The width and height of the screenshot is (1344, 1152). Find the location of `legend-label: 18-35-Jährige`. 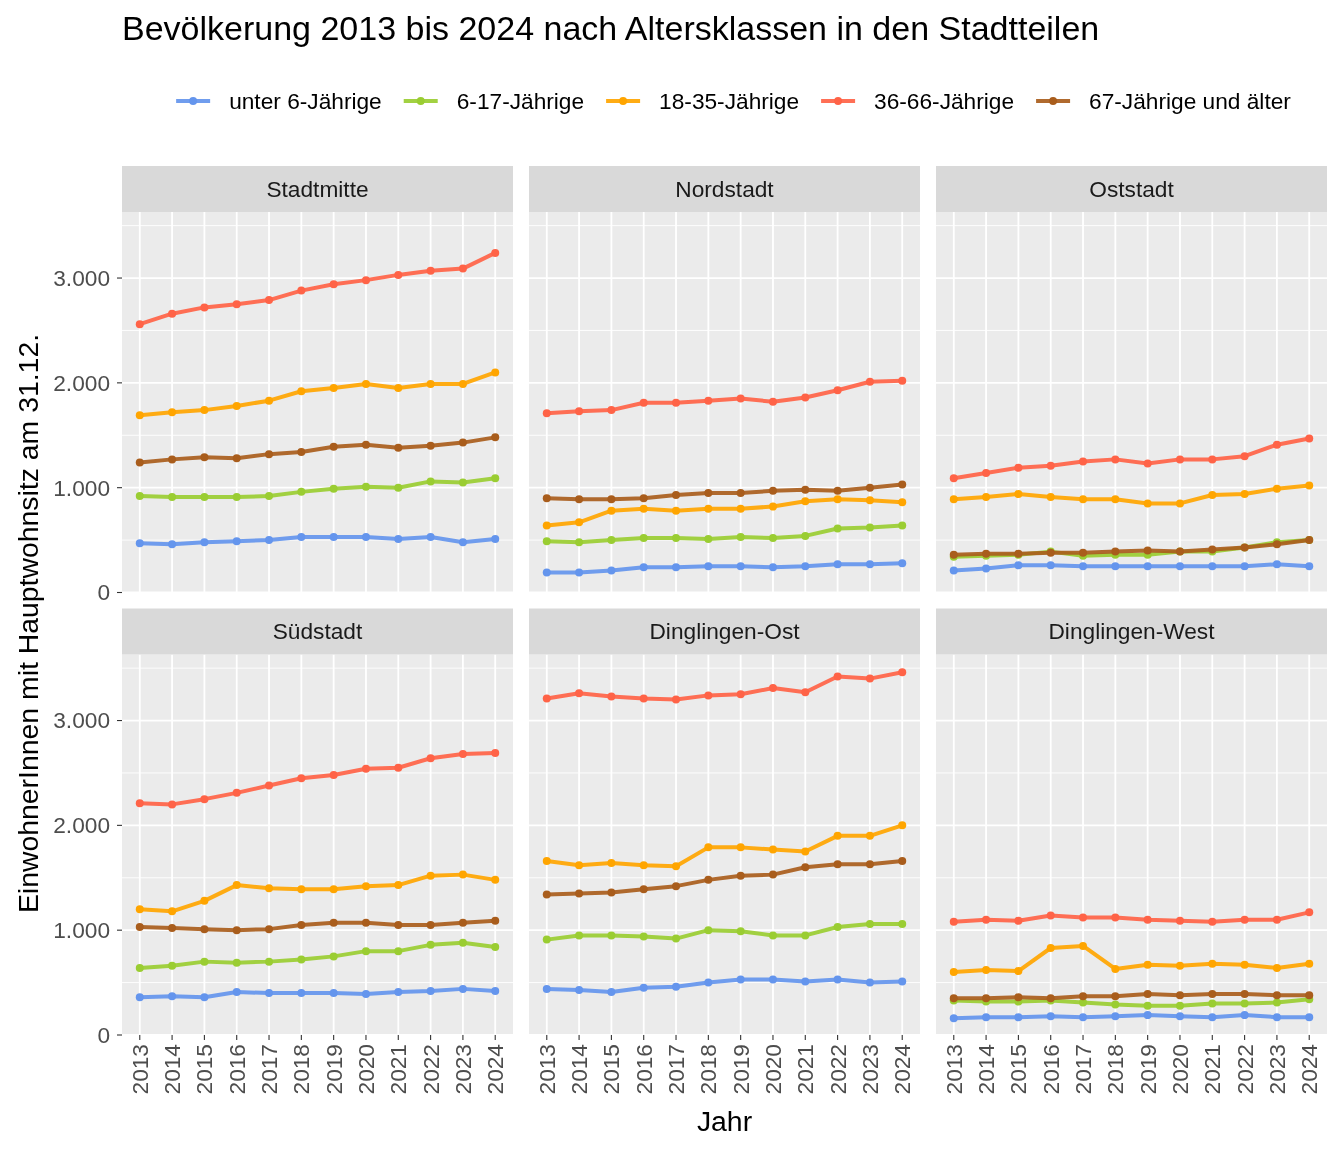

legend-label: 18-35-Jährige is located at coordinates (729, 100).